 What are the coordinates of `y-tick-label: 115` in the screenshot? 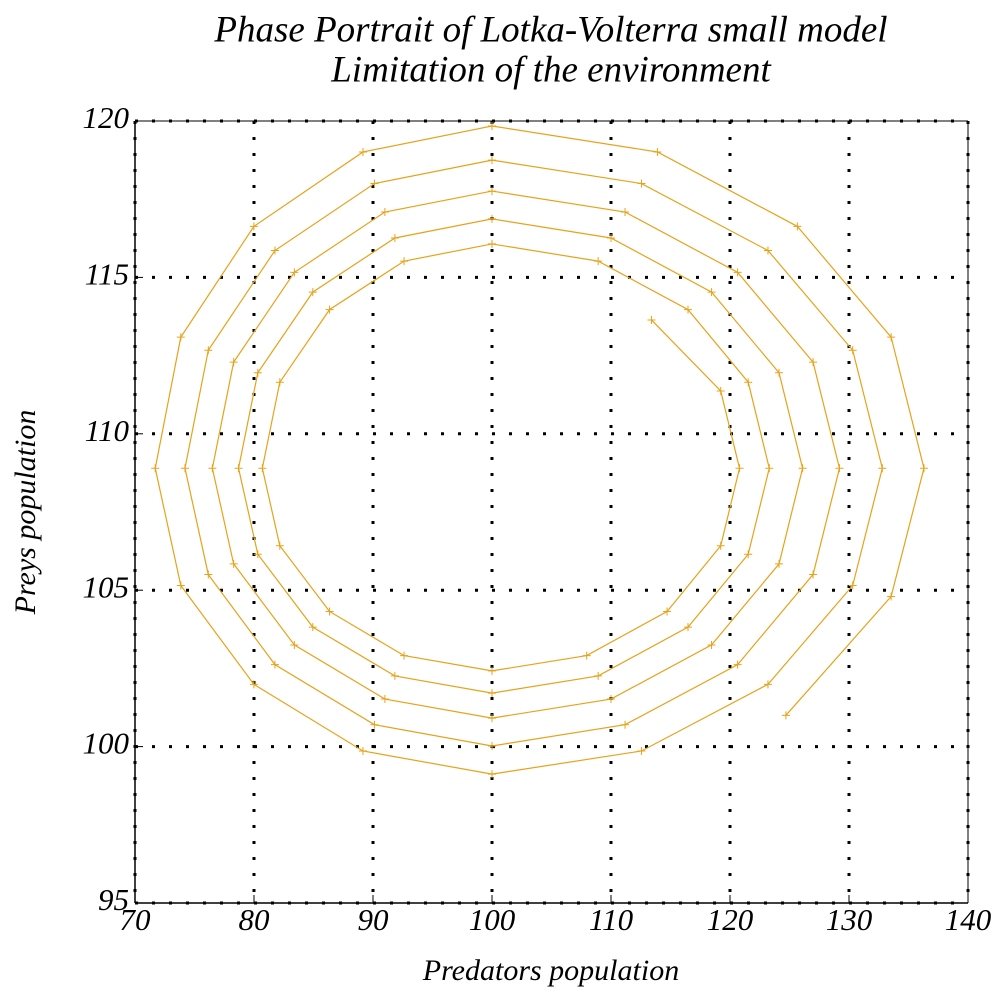 It's located at (107, 274).